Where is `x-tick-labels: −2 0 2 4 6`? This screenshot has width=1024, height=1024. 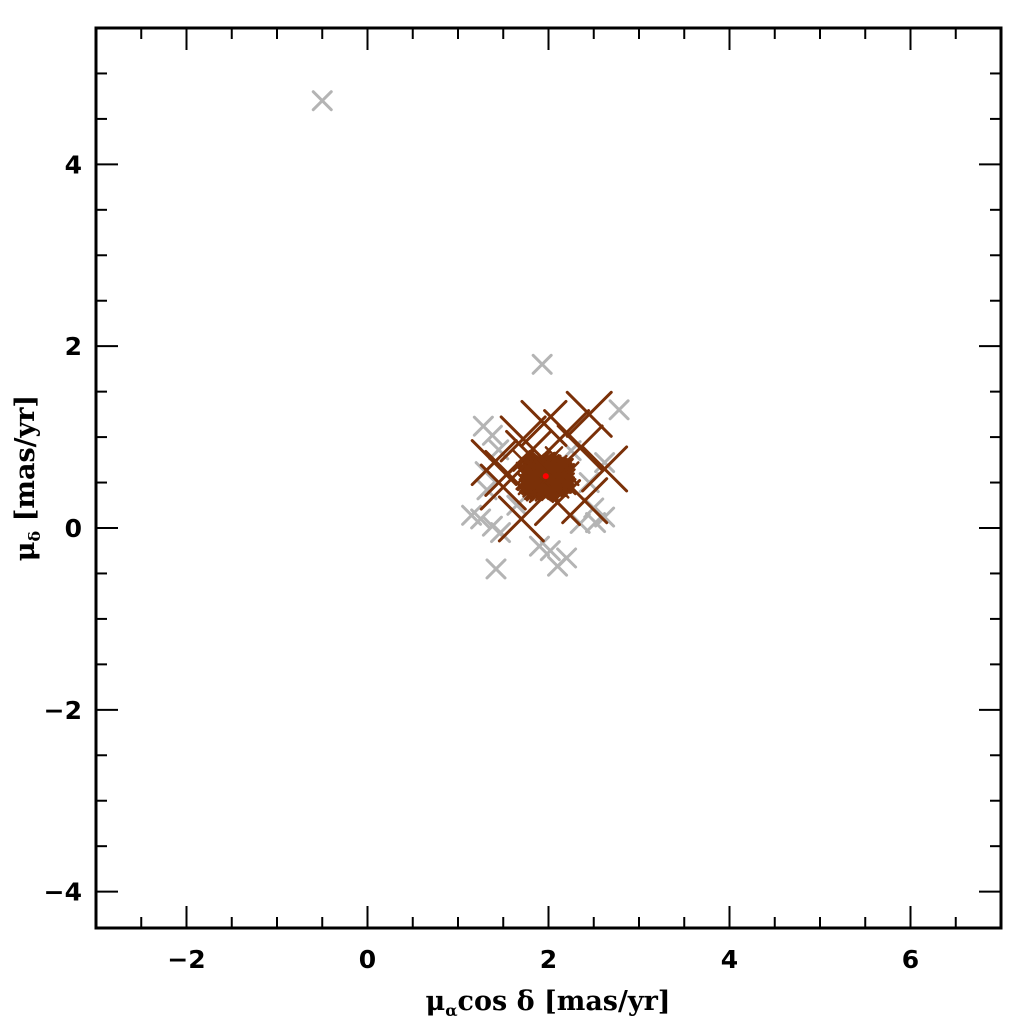 x-tick-labels: −2 0 2 4 6 is located at coordinates (543, 959).